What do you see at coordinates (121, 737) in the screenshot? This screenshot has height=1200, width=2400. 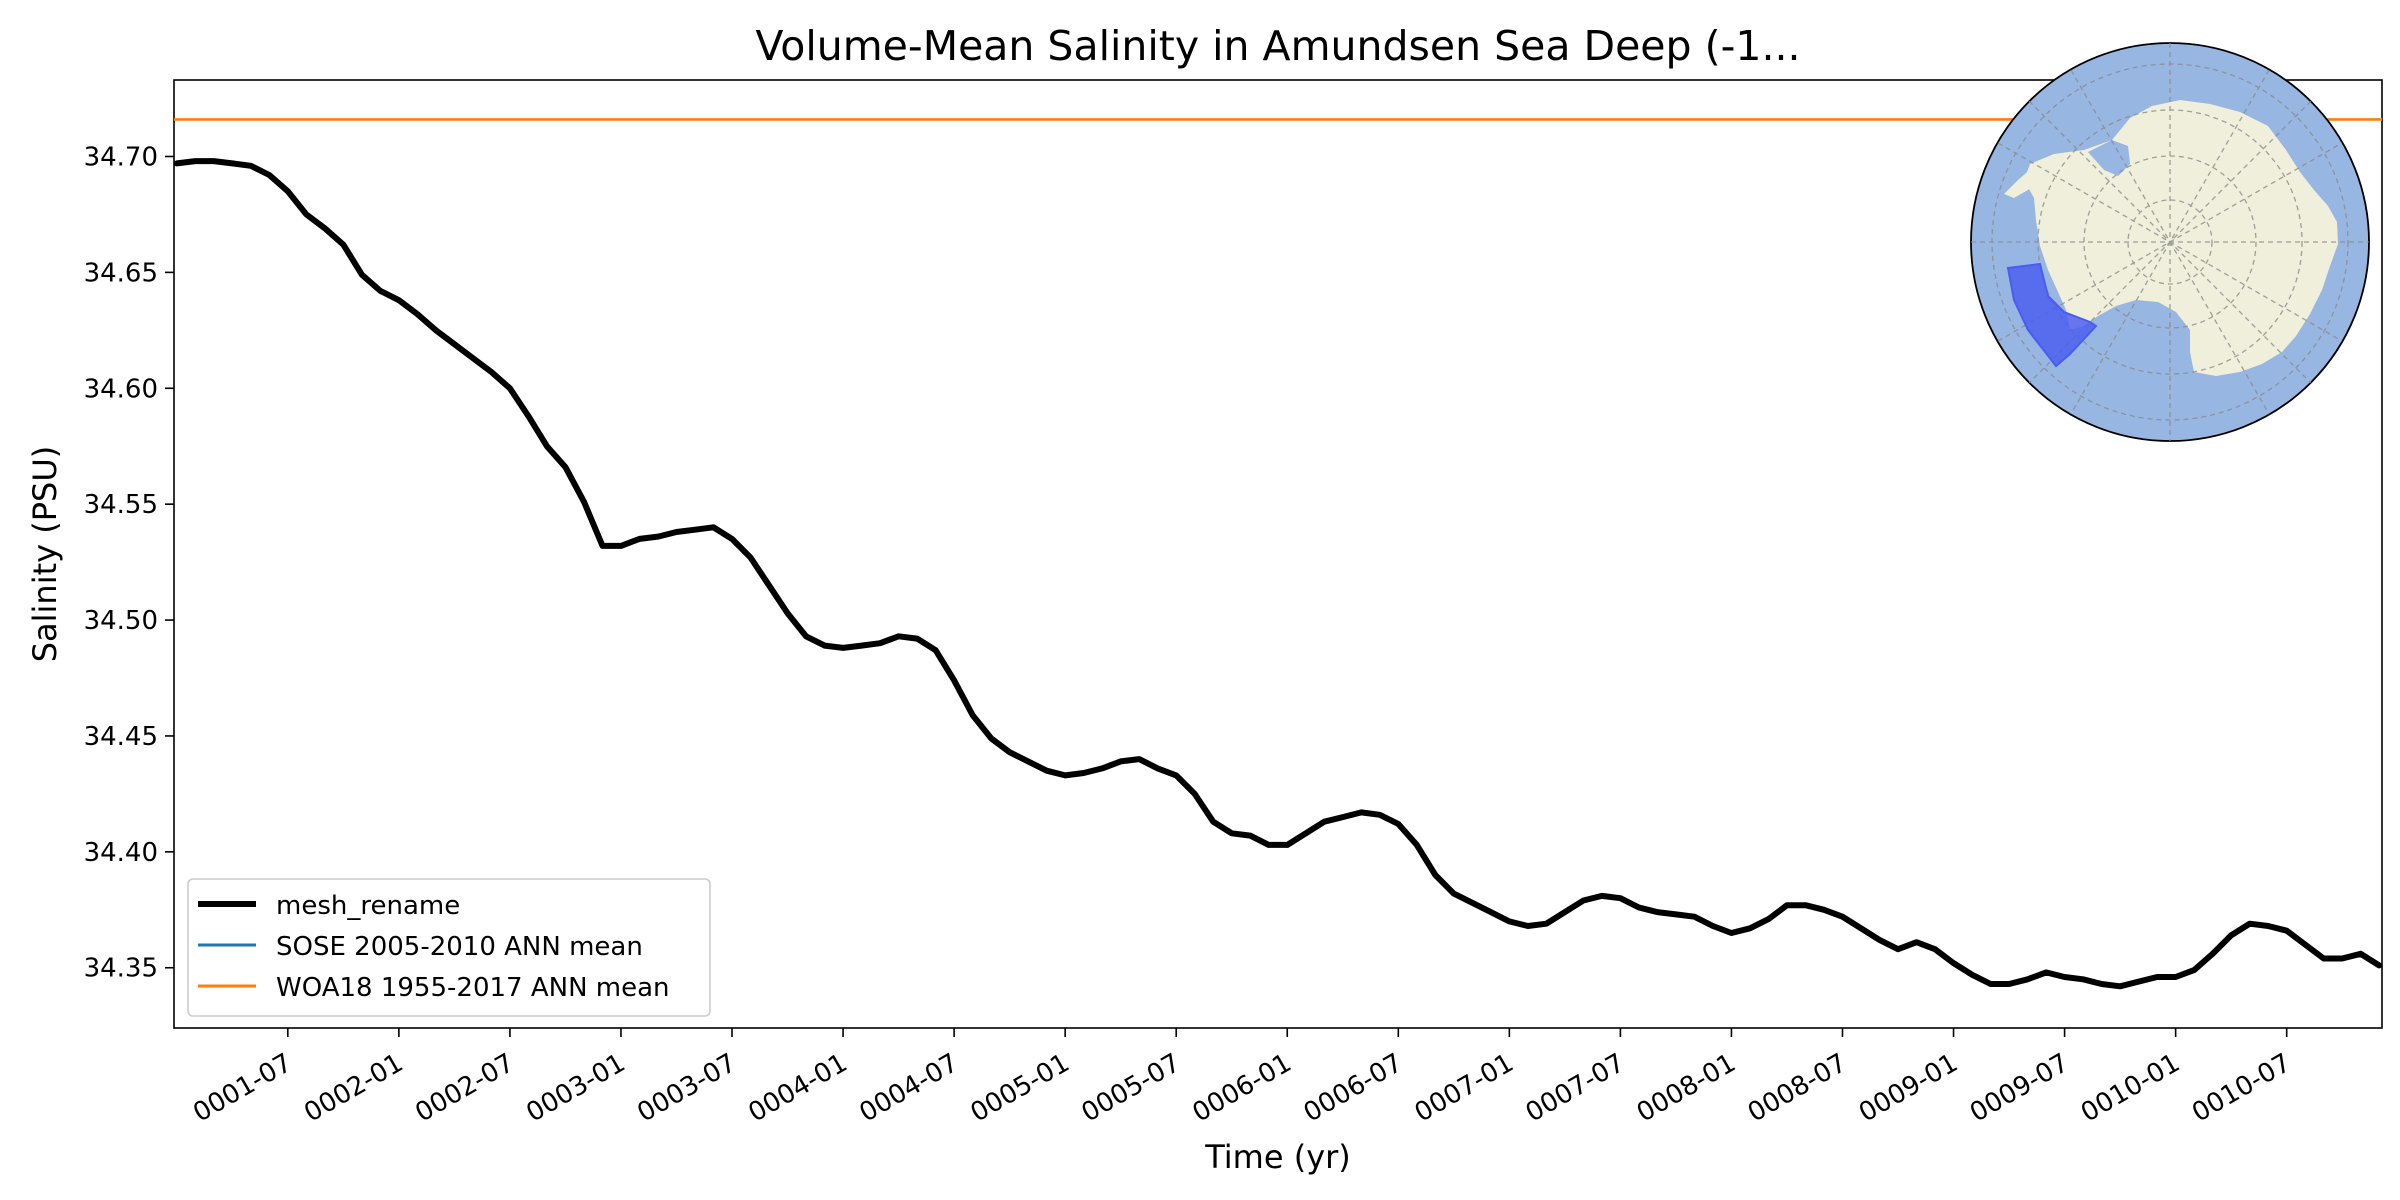 I see `y-tick-label: 34.45` at bounding box center [121, 737].